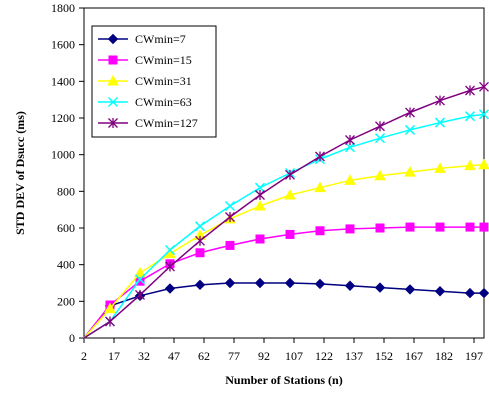 The image size is (489, 401). Describe the element at coordinates (114, 356) in the screenshot. I see `x-tick-label: 17` at that location.